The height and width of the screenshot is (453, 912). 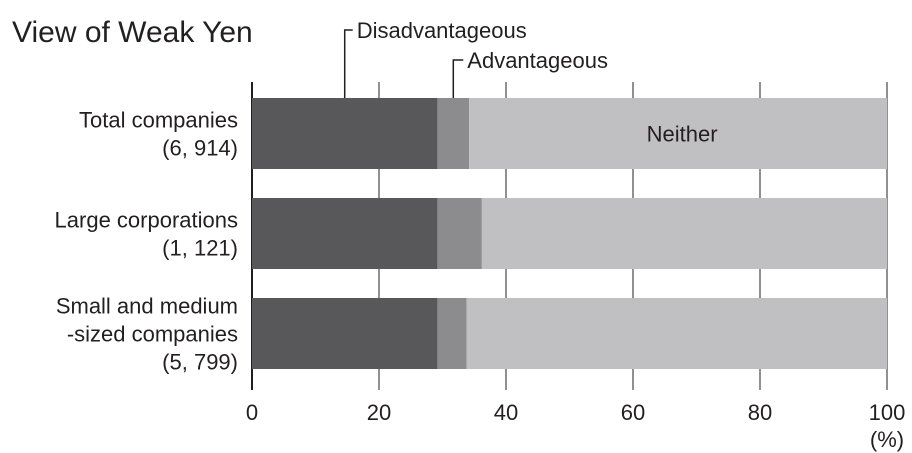 I want to click on x-tick-label-80: 80, so click(x=760, y=412).